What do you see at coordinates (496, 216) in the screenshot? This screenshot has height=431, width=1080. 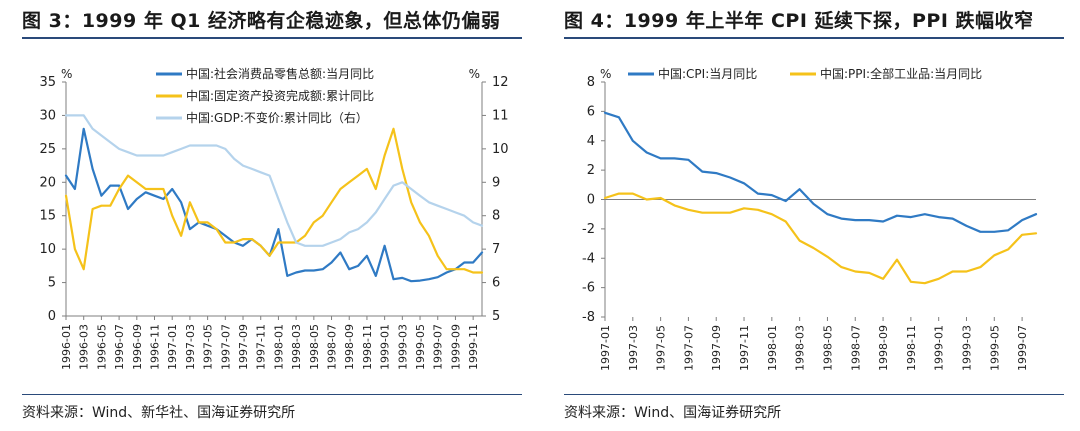 I see `y2-tick-label: 8` at bounding box center [496, 216].